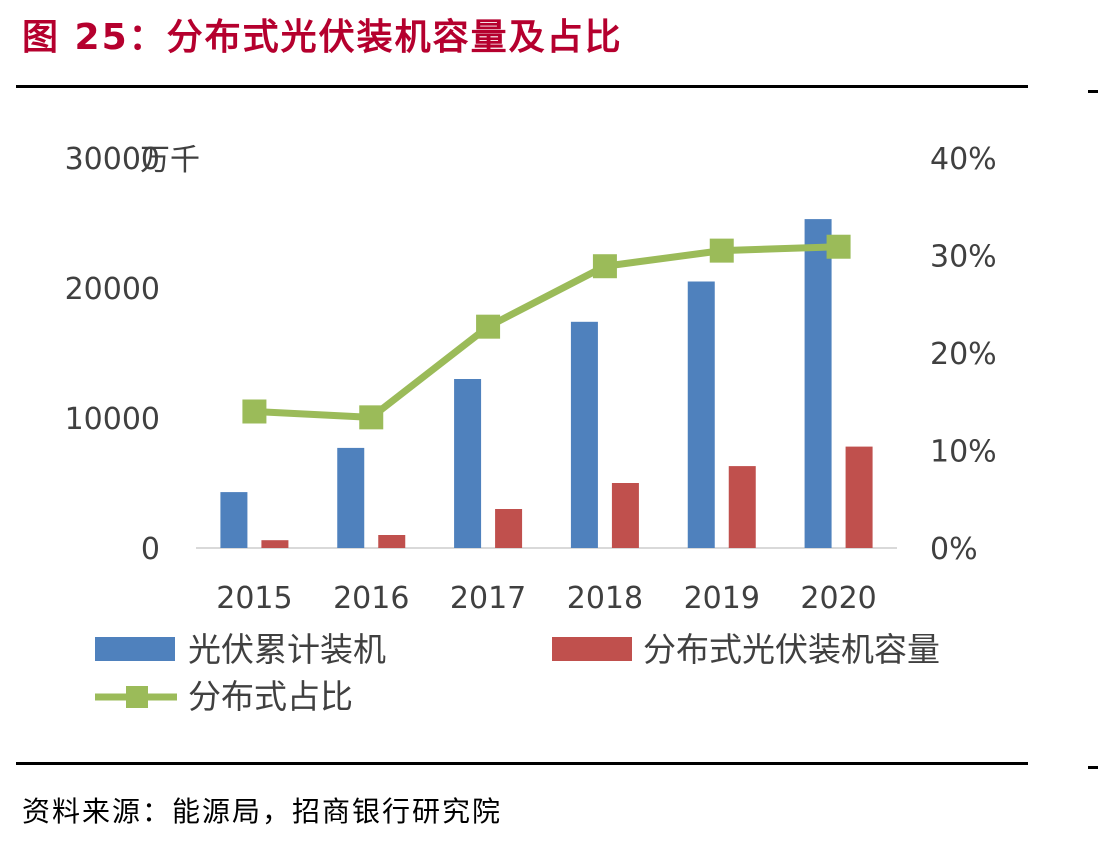  I want to click on bottom-rule, so click(522, 763).